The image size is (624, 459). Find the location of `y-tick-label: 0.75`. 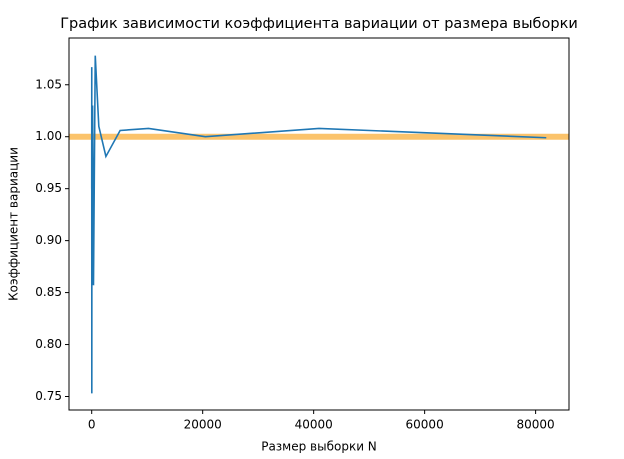

y-tick-label: 0.75 is located at coordinates (48, 396).